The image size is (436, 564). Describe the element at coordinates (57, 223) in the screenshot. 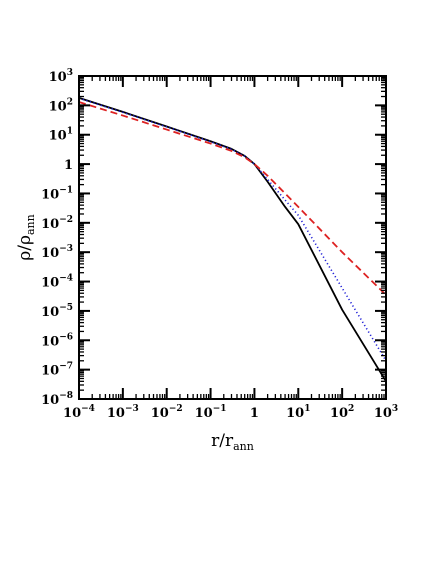

I see `y-tick-label: 10⁻²` at that location.